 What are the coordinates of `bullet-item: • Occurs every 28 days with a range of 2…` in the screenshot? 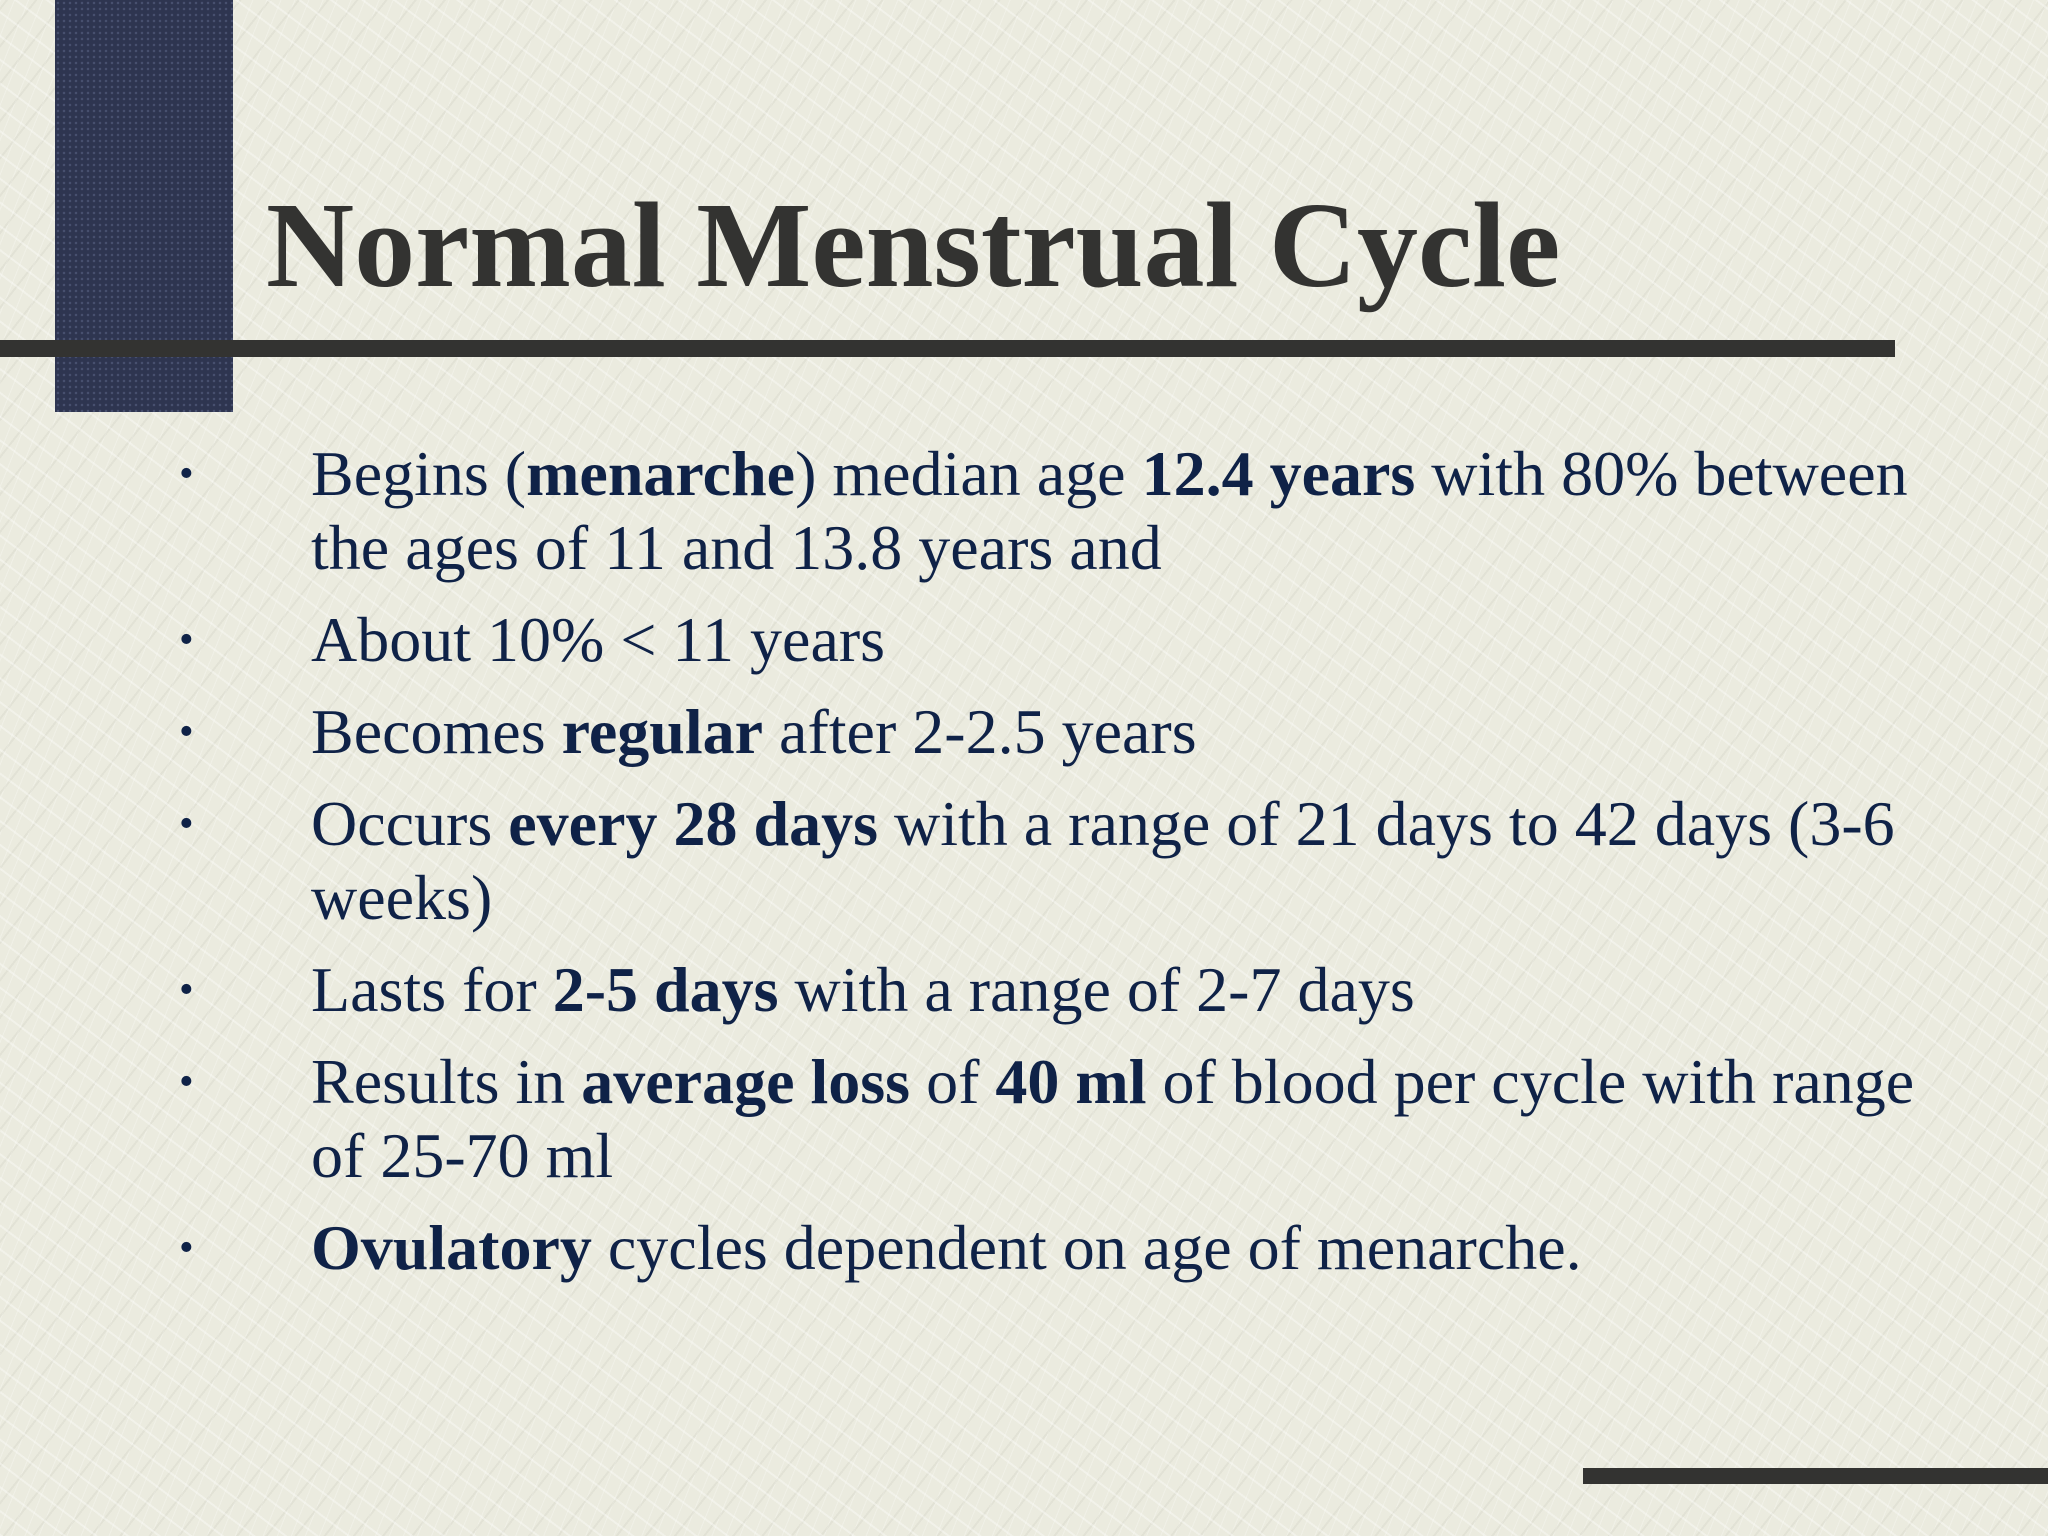 It's located at (1024, 861).